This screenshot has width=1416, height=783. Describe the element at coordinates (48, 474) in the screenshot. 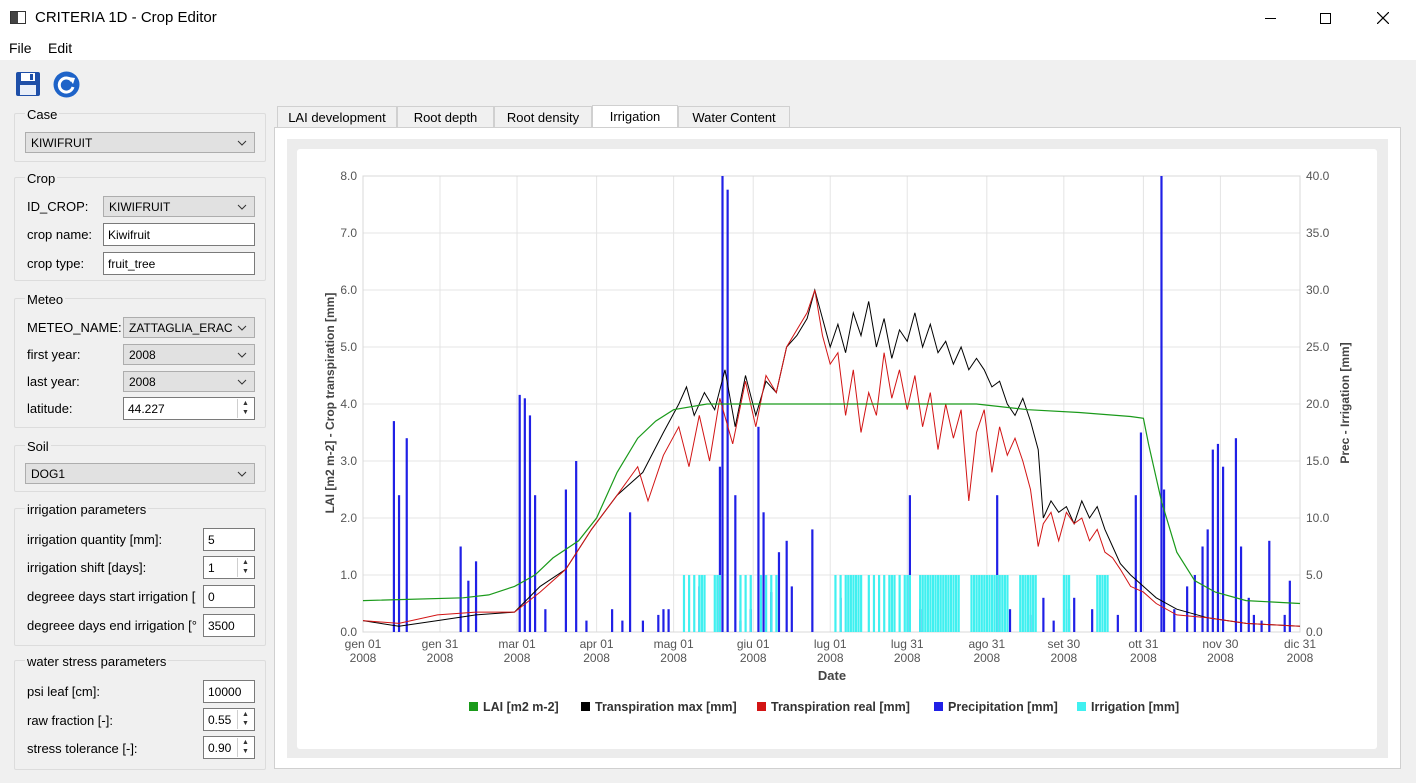

I see `soil-value: DOG1` at that location.